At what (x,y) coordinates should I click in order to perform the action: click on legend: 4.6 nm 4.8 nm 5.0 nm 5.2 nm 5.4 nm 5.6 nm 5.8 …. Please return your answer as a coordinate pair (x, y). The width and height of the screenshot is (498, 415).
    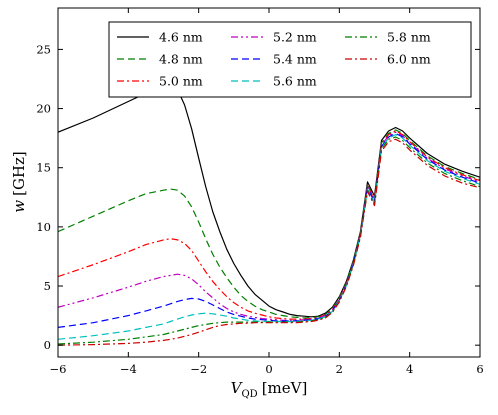
    Looking at the image, I should click on (290, 59).